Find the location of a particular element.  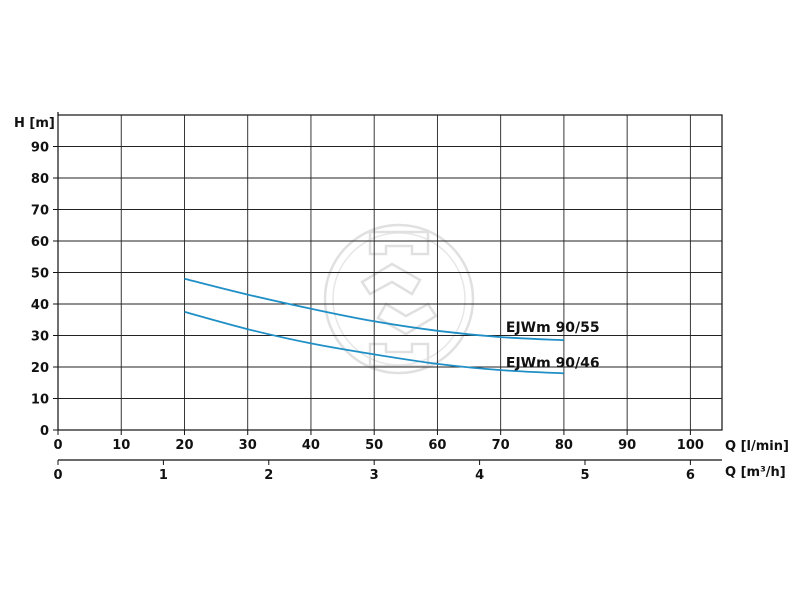

x-tick-label: 50 is located at coordinates (374, 445).